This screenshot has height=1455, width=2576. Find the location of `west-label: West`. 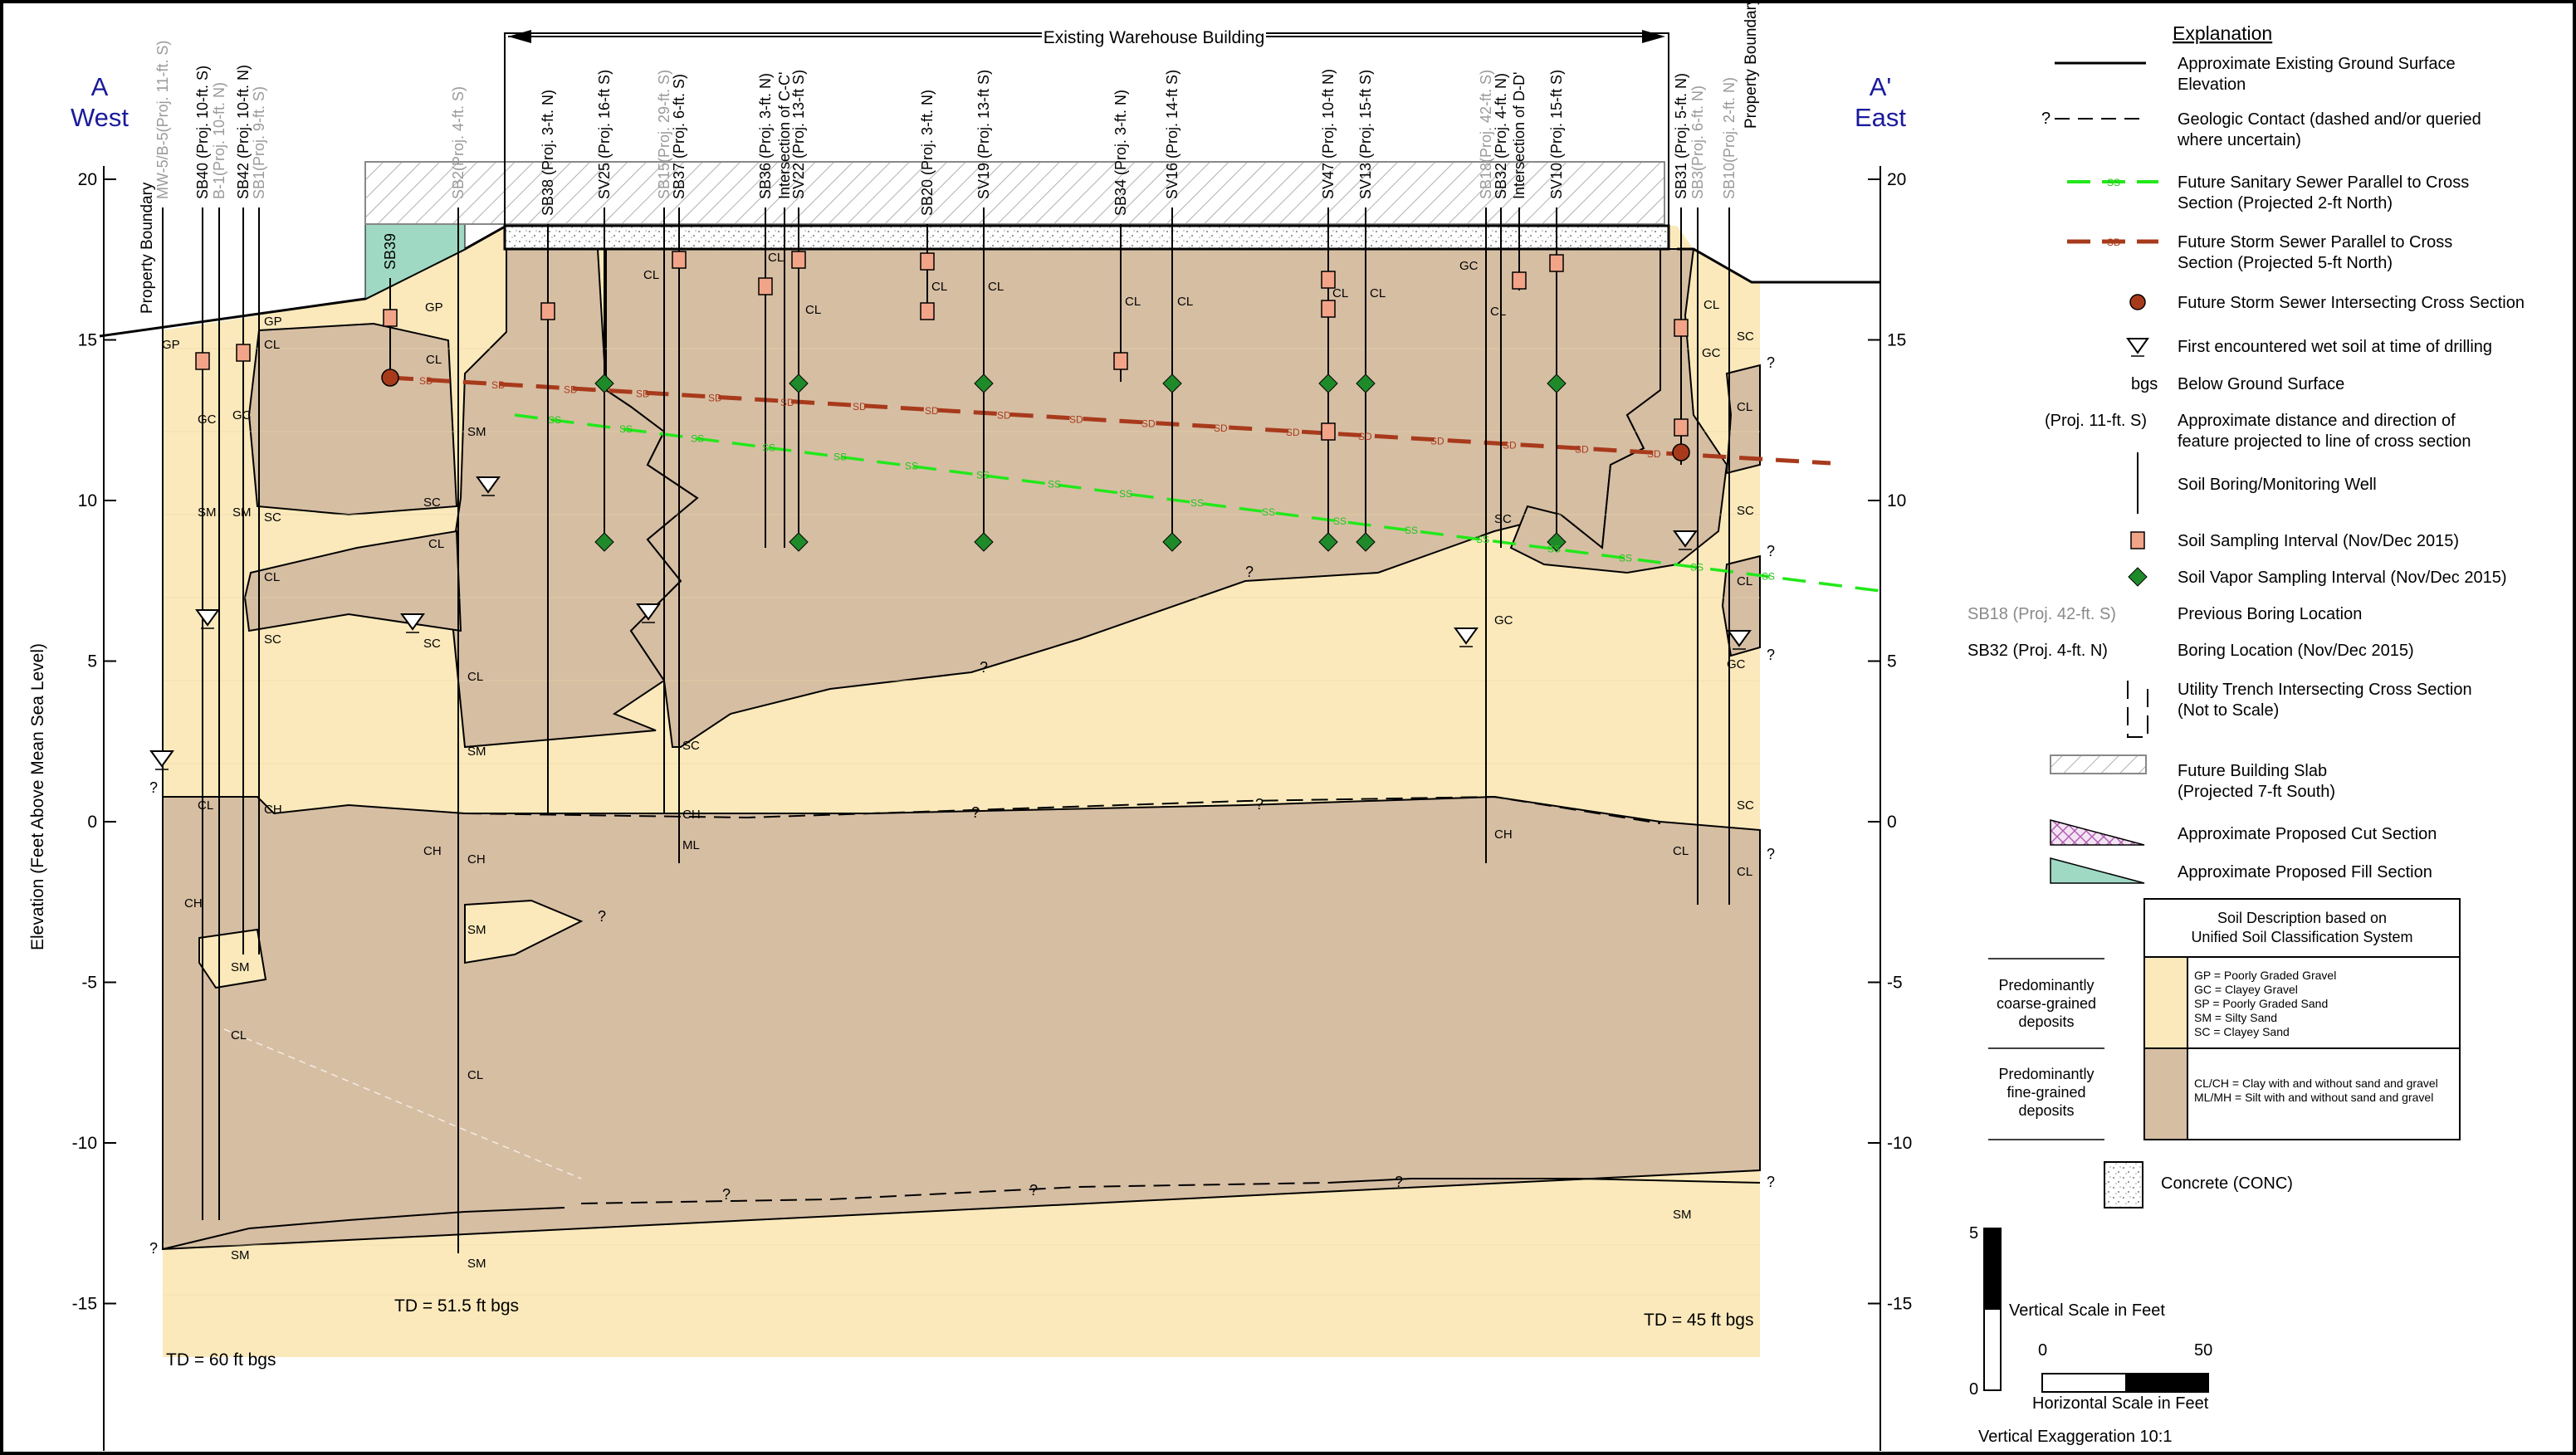

west-label: West is located at coordinates (100, 117).